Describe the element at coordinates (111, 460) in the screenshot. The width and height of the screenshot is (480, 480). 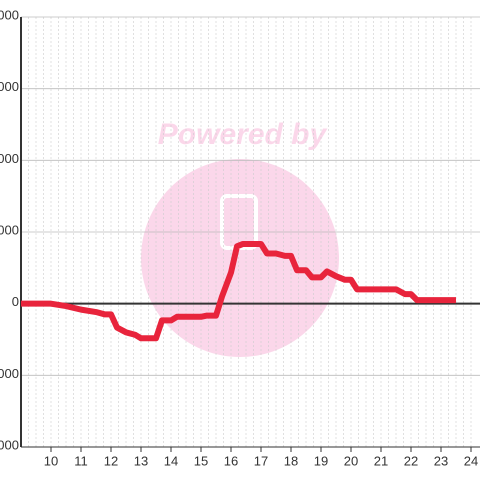
I see `x-tick-label: 12` at that location.